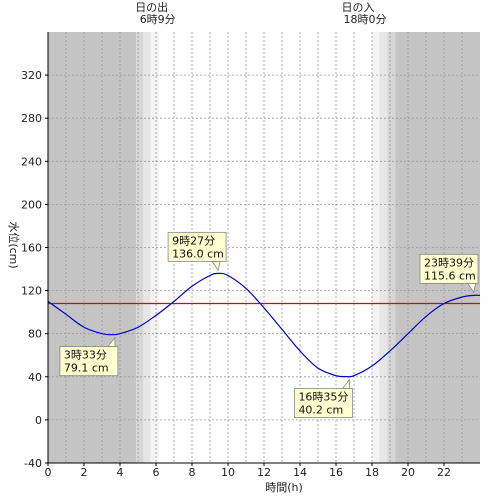  I want to click on y-tick-label-280: 280, so click(31, 118).